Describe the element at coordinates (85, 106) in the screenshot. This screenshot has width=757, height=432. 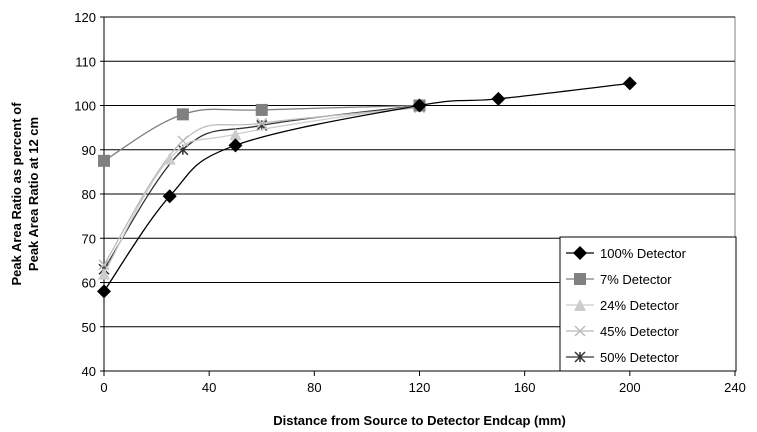
I see `y-tick-label: 100` at that location.